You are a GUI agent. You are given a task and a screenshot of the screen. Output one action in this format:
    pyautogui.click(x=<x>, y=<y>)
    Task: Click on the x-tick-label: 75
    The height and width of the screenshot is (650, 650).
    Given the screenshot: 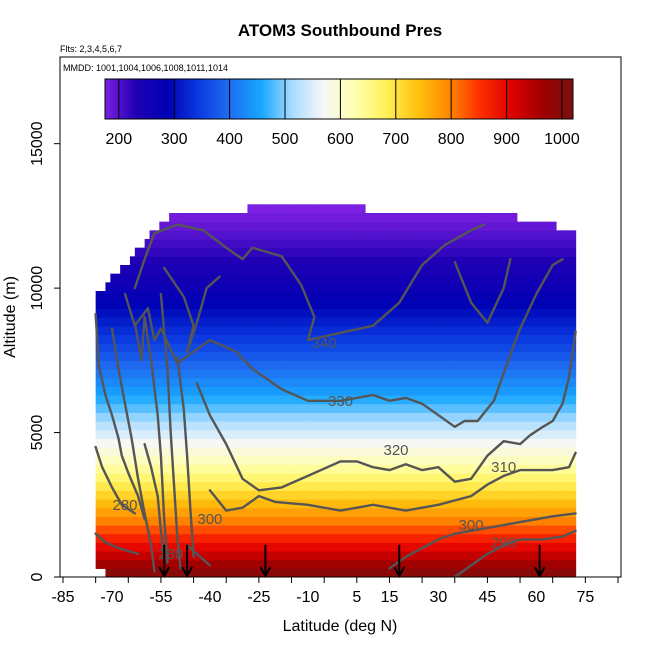 What is the action you would take?
    pyautogui.click(x=585, y=597)
    